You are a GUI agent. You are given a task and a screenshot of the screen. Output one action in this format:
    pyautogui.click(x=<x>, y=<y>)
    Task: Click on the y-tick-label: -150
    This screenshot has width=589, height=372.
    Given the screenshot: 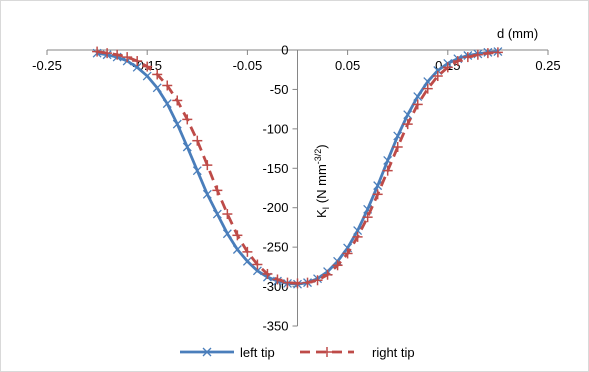 What is the action you would take?
    pyautogui.click(x=275, y=168)
    